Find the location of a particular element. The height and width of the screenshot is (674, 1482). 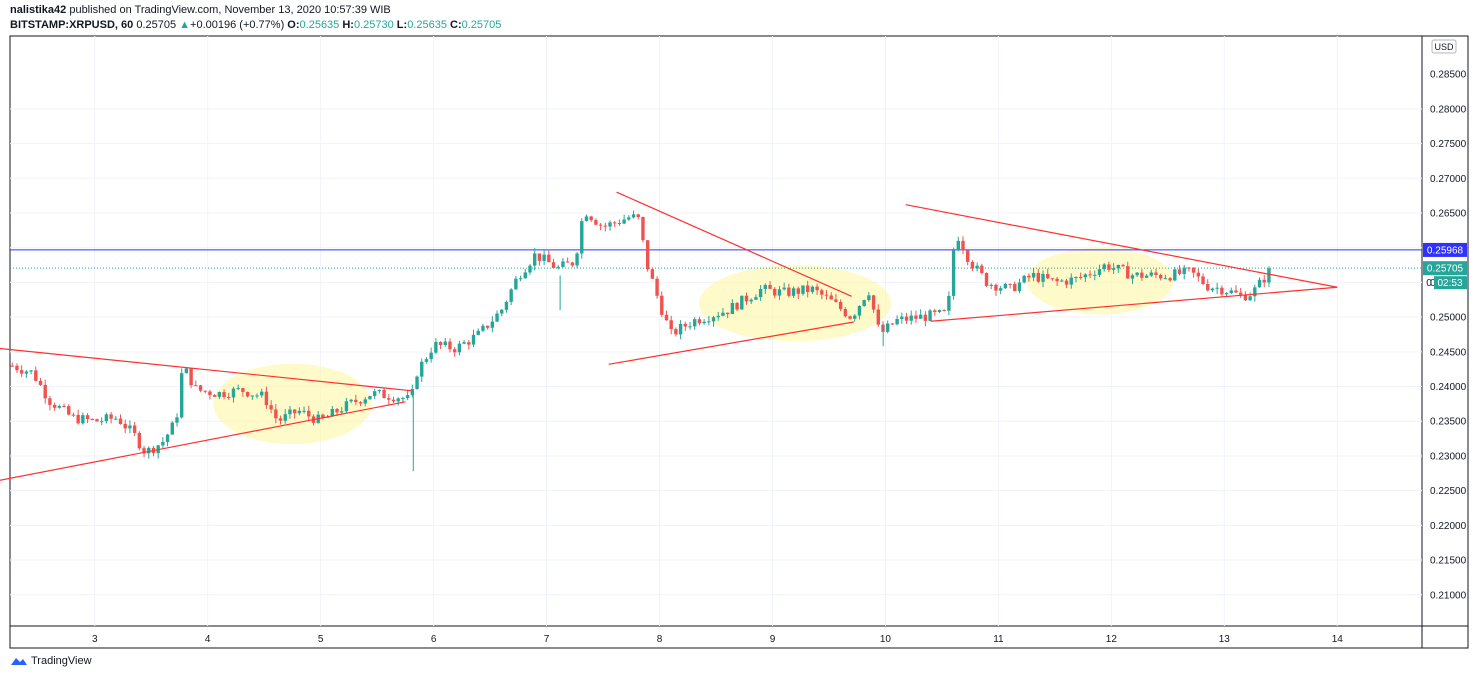

x-tick-label: 6 is located at coordinates (434, 639).